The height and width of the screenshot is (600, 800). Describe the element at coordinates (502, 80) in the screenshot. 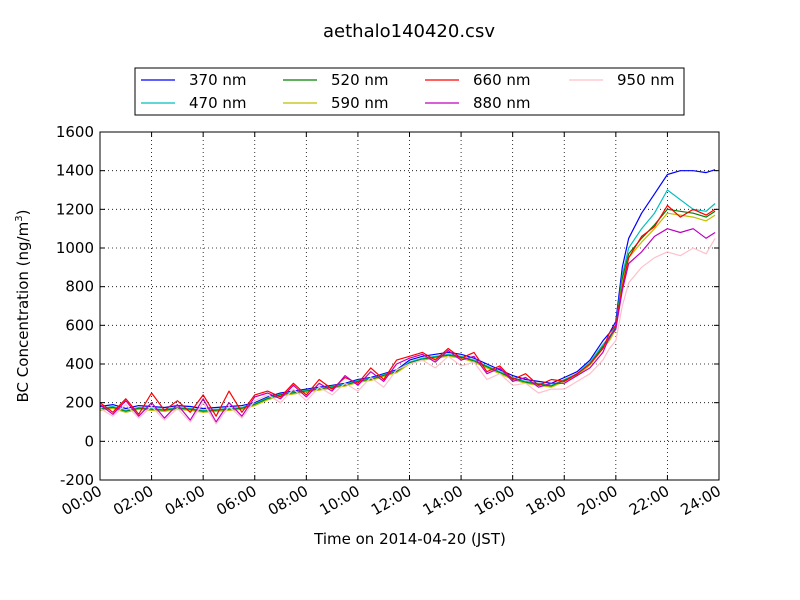

I see `legend-label: 660 nm` at that location.